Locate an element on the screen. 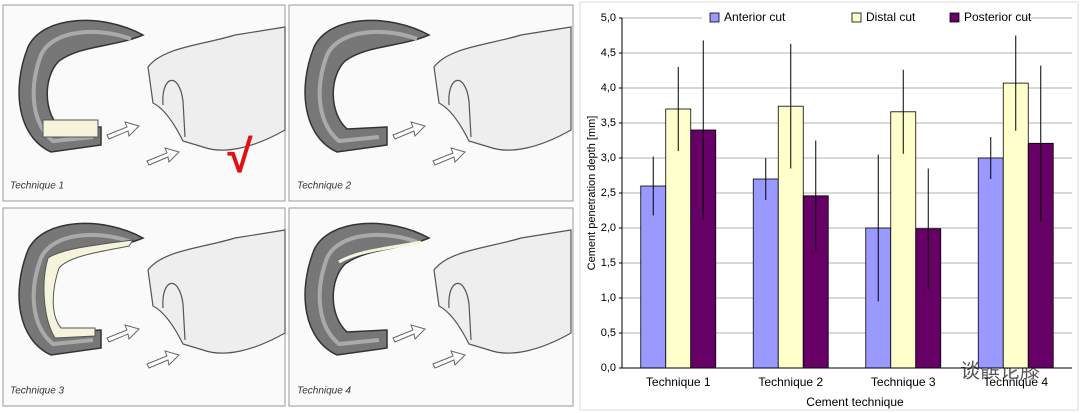  panel-label: Technique 2 is located at coordinates (324, 186).